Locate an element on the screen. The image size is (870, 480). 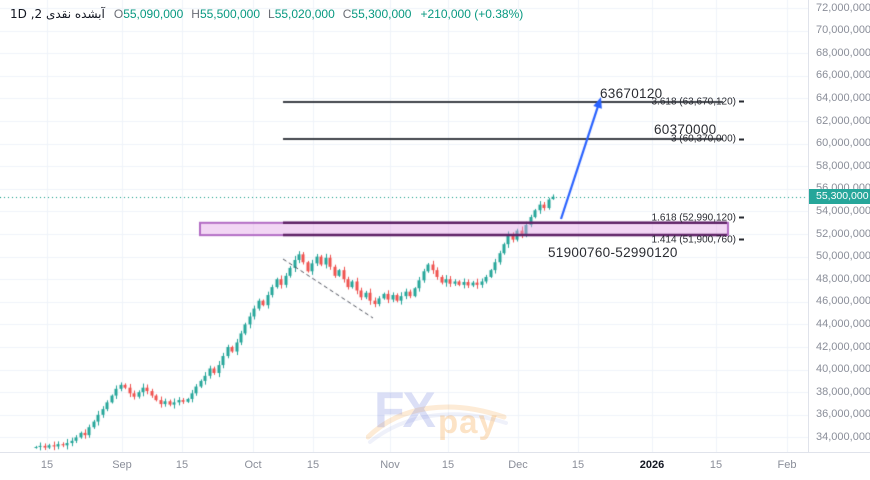
price-tick-label: 52,000,000 is located at coordinates (843, 233).